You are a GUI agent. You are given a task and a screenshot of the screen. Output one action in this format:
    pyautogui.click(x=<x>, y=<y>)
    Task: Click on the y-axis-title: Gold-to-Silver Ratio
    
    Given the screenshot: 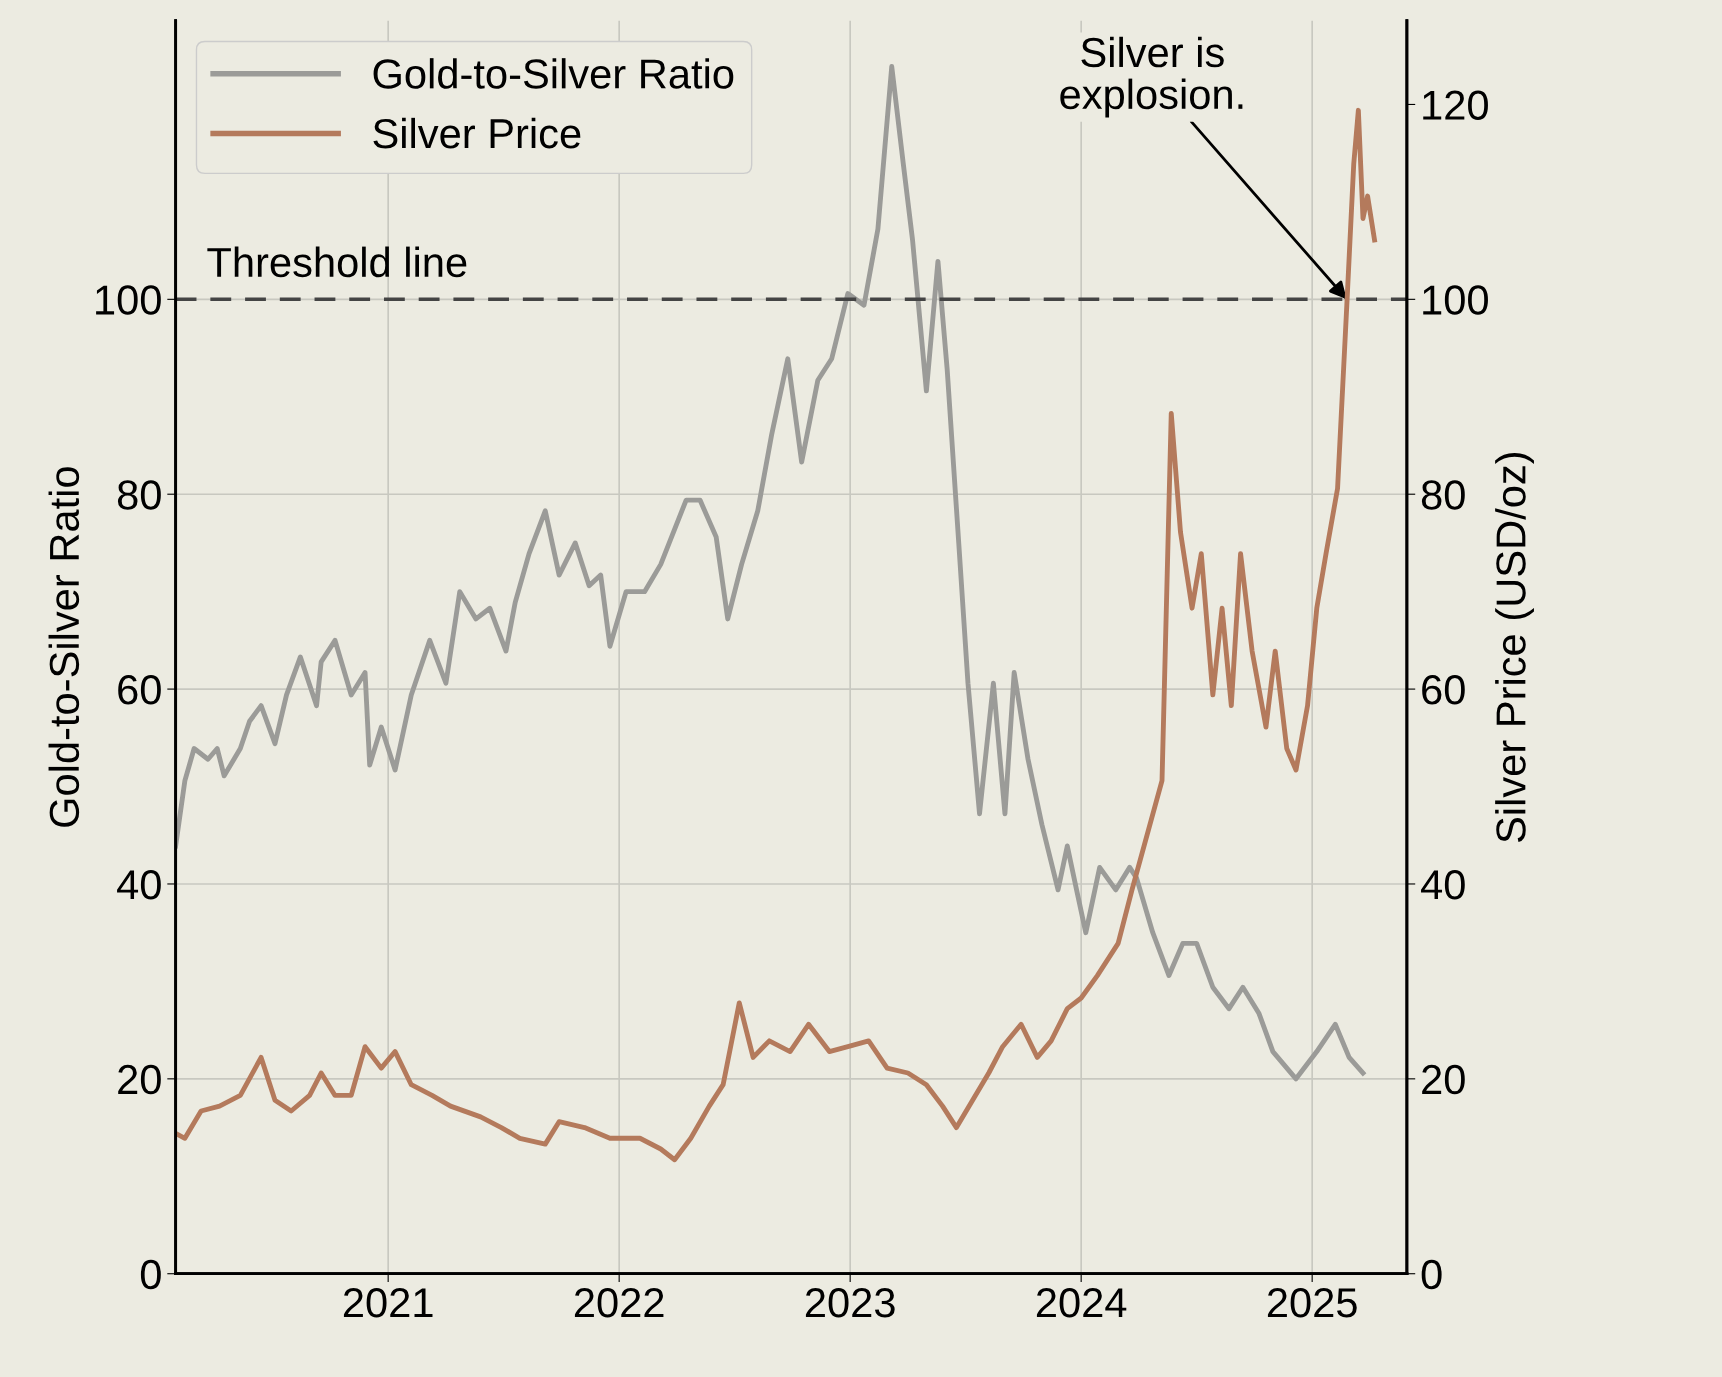 What is the action you would take?
    pyautogui.click(x=64, y=647)
    